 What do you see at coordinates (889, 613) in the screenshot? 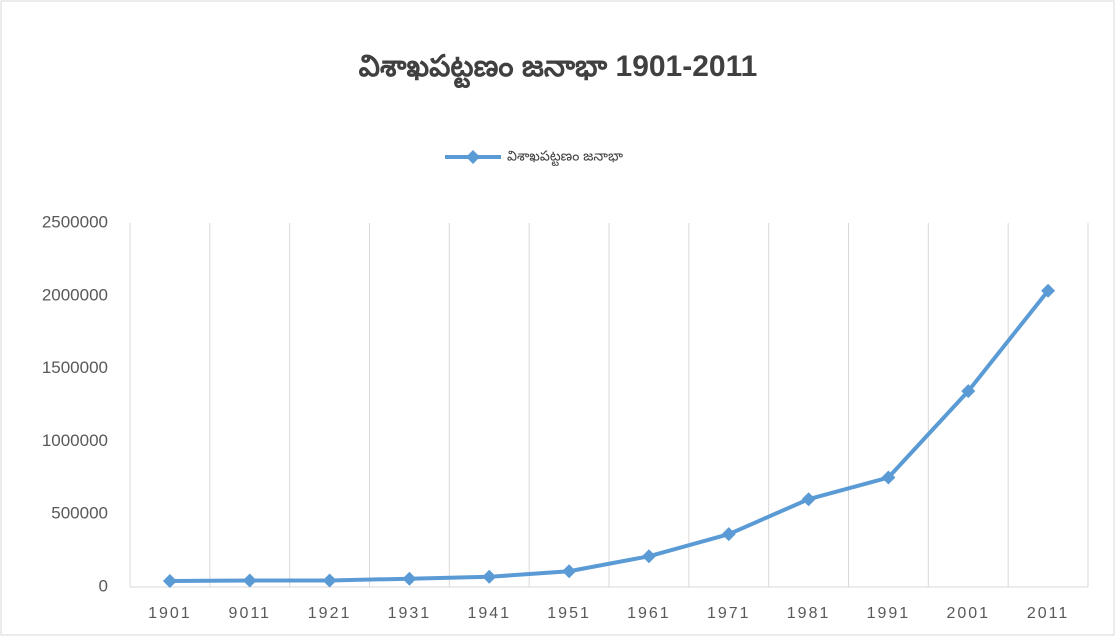
I see `x-tick-label: 1991` at bounding box center [889, 613].